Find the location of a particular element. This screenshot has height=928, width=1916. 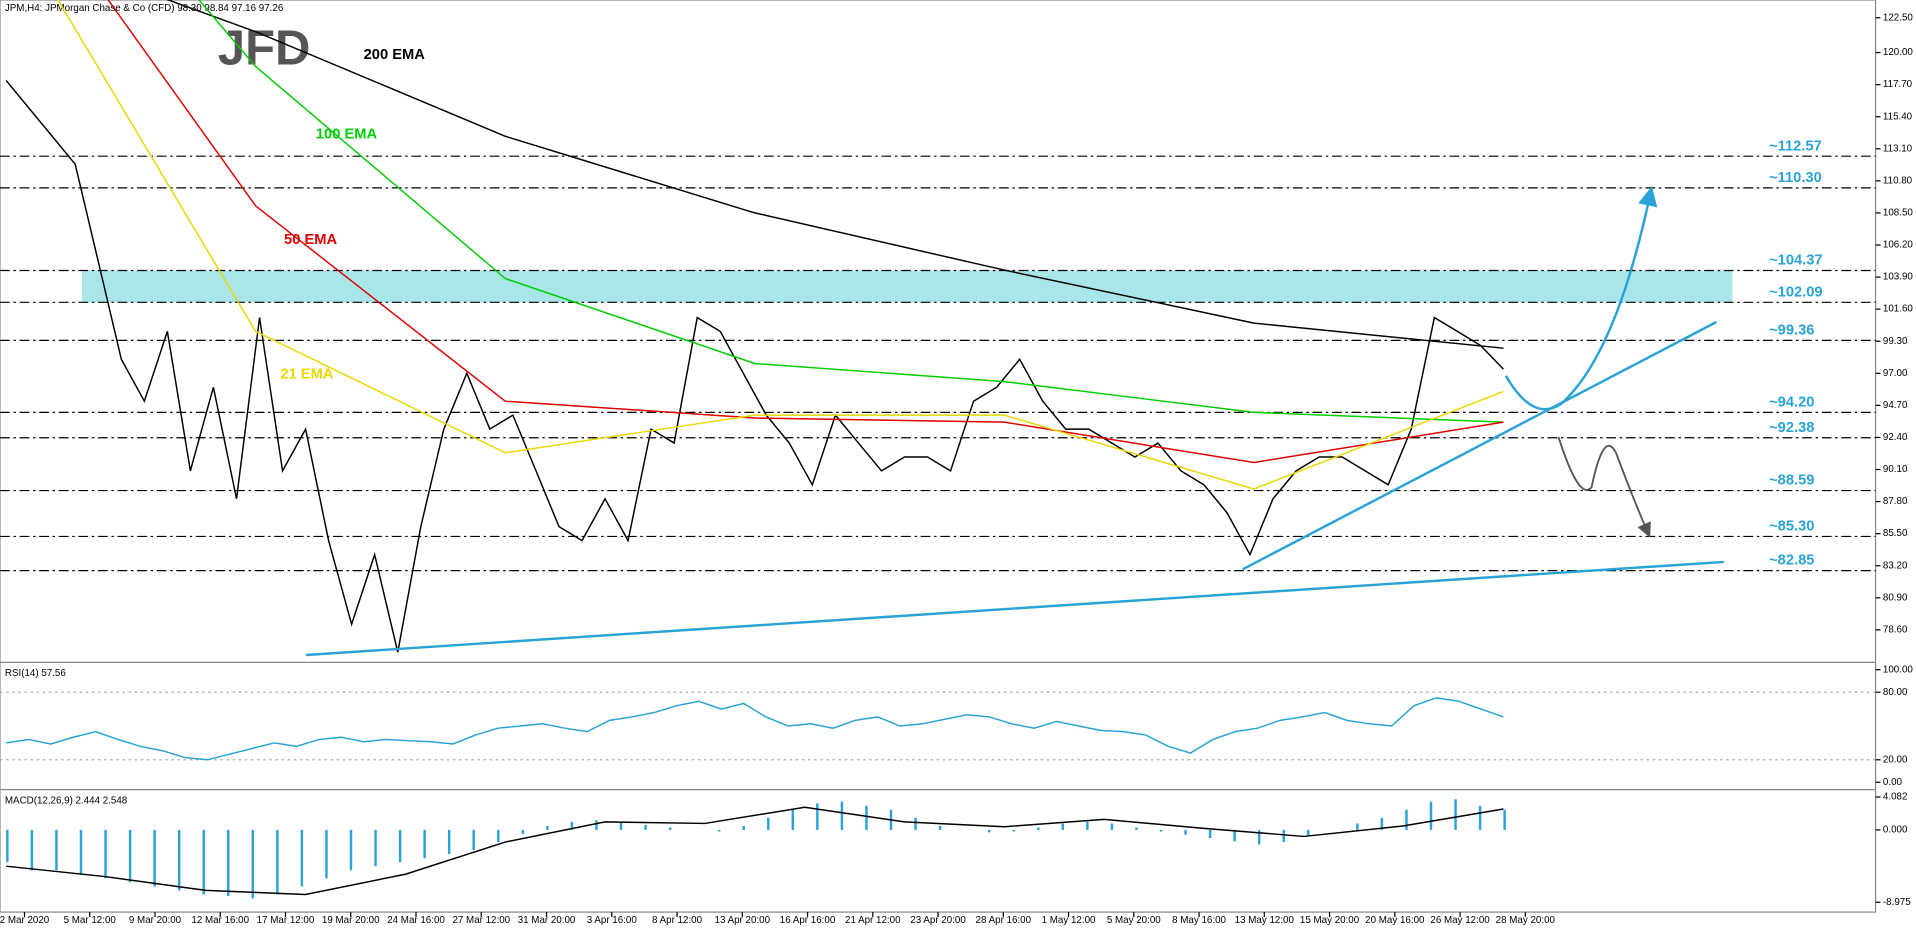

x-tick-label: 21 Apr 12:00 is located at coordinates (873, 920).